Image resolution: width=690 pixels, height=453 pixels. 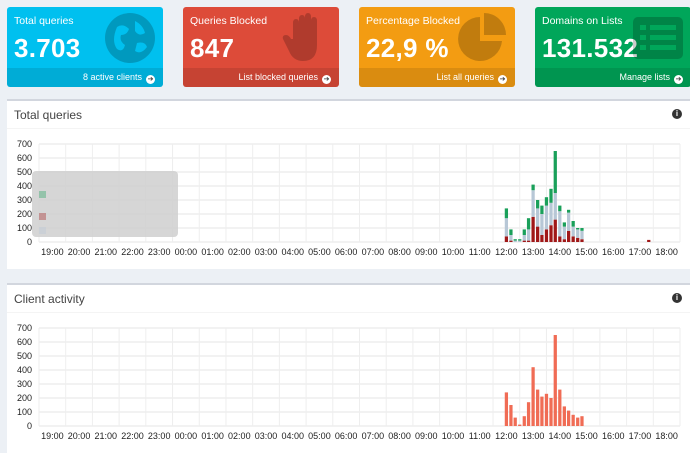 What do you see at coordinates (186, 252) in the screenshot?
I see `x-tick-label: 00:00` at bounding box center [186, 252].